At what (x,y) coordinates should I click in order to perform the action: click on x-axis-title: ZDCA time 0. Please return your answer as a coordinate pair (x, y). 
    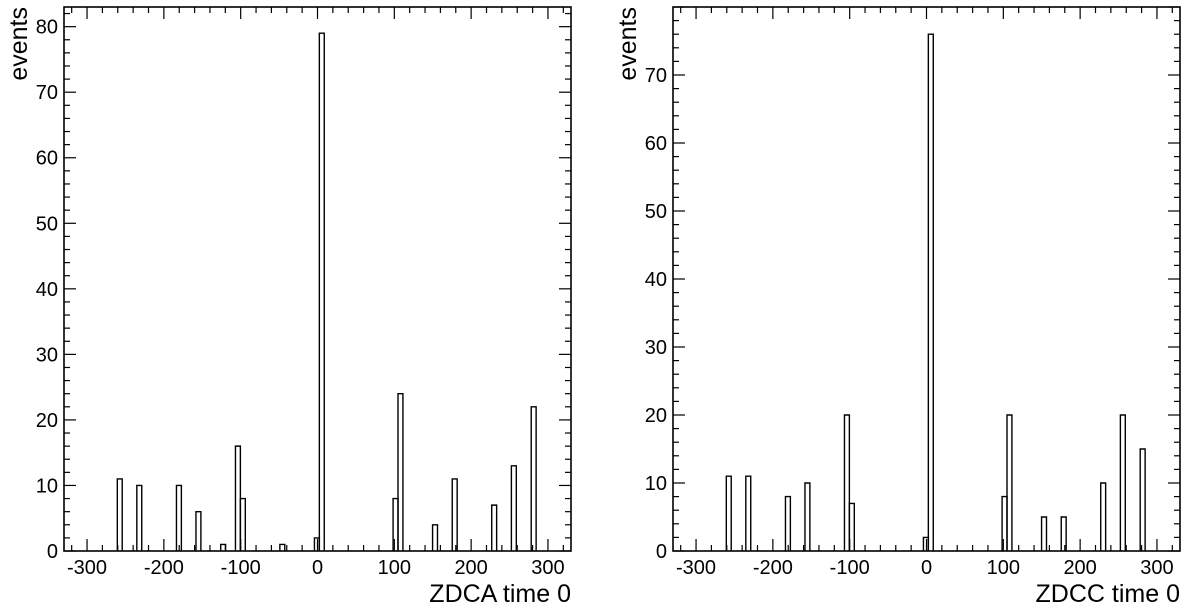
    Looking at the image, I should click on (500, 594).